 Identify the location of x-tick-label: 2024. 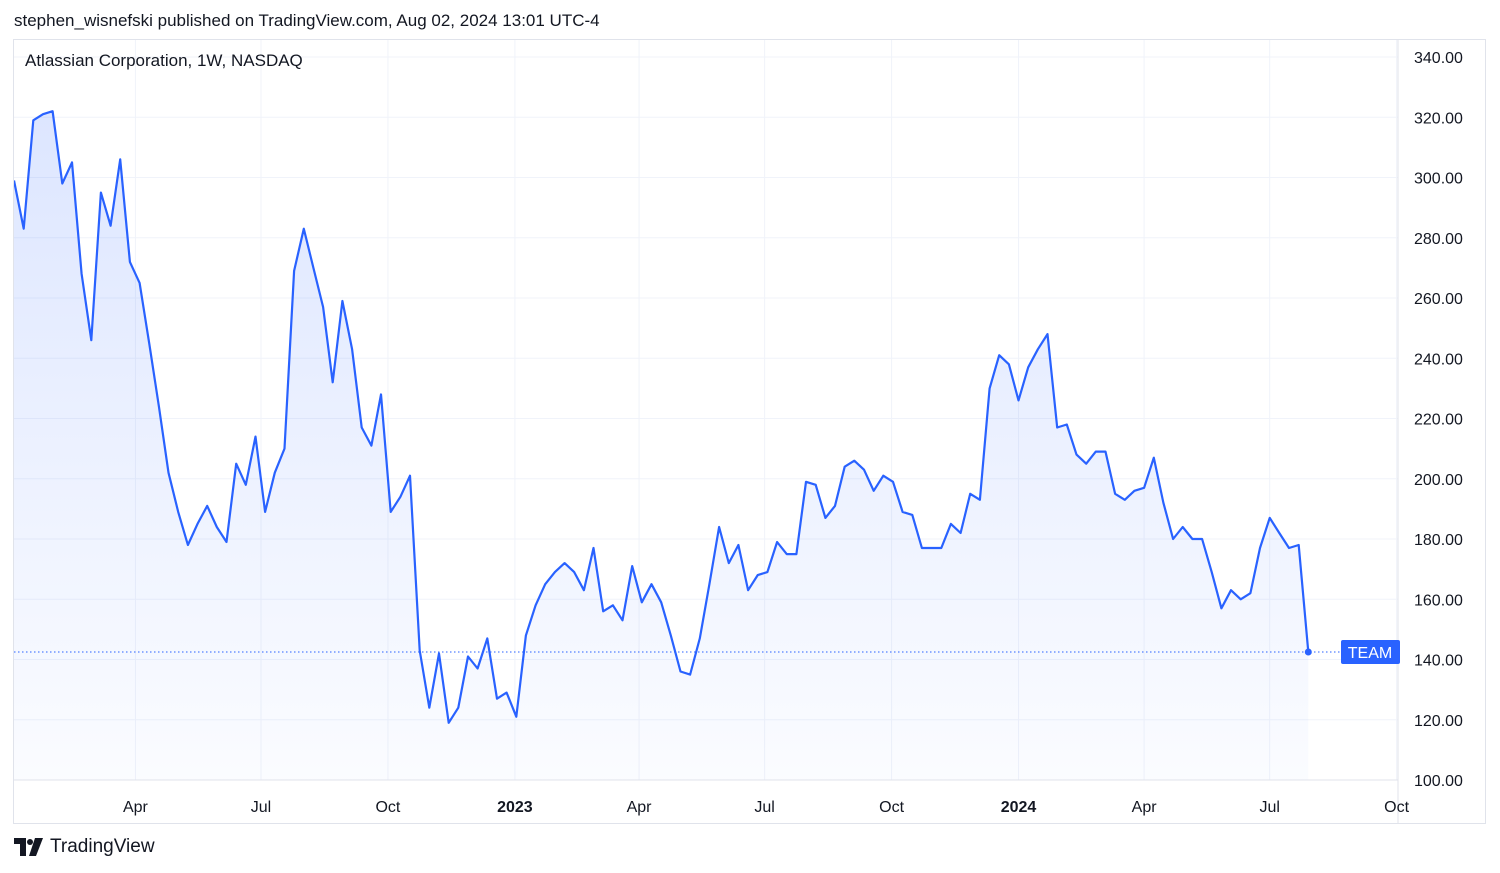
(1019, 807).